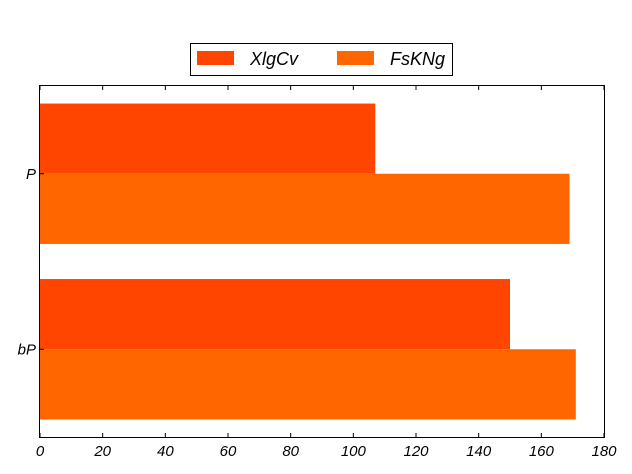  I want to click on legend-label-xlgcv: XlgCv, so click(274, 59).